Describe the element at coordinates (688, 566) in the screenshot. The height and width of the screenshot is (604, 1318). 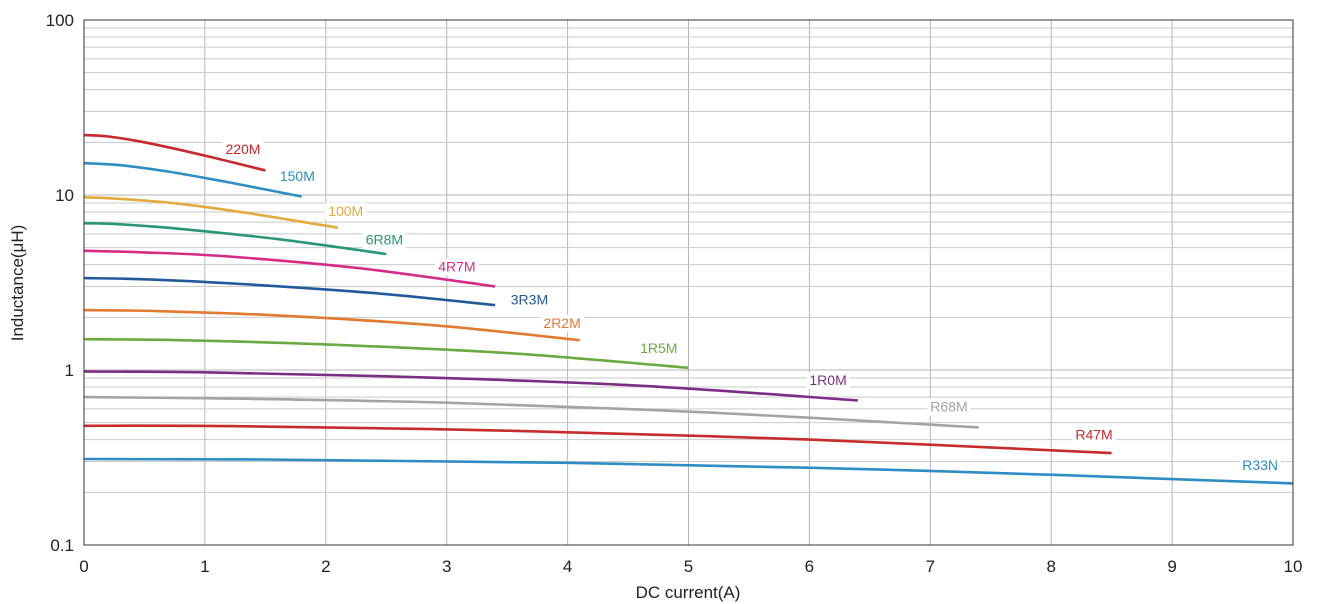
I see `x-tick-label: 5` at that location.